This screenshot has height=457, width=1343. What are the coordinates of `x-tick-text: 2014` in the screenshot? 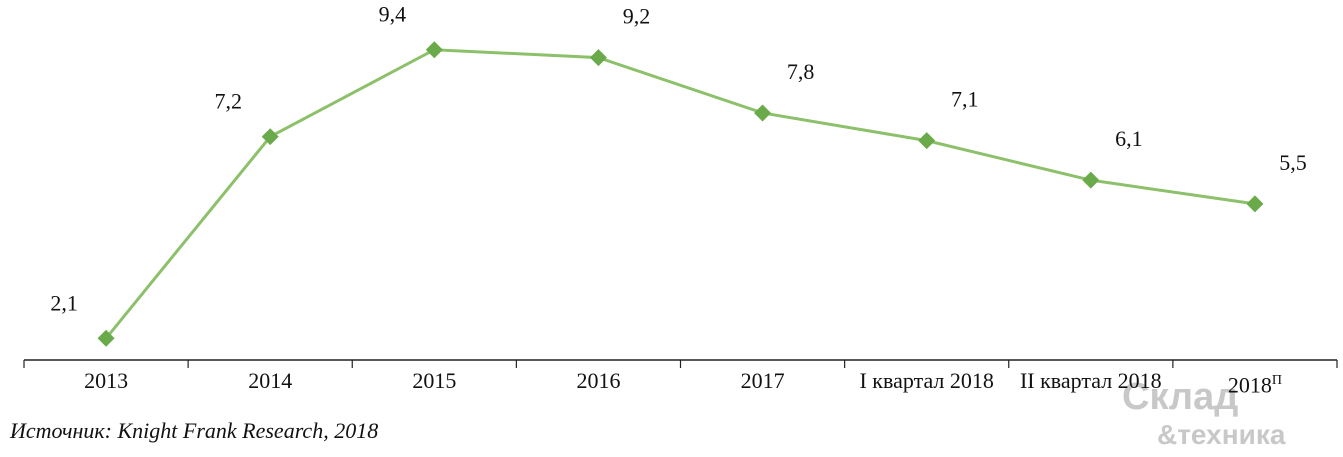 It's located at (270, 380).